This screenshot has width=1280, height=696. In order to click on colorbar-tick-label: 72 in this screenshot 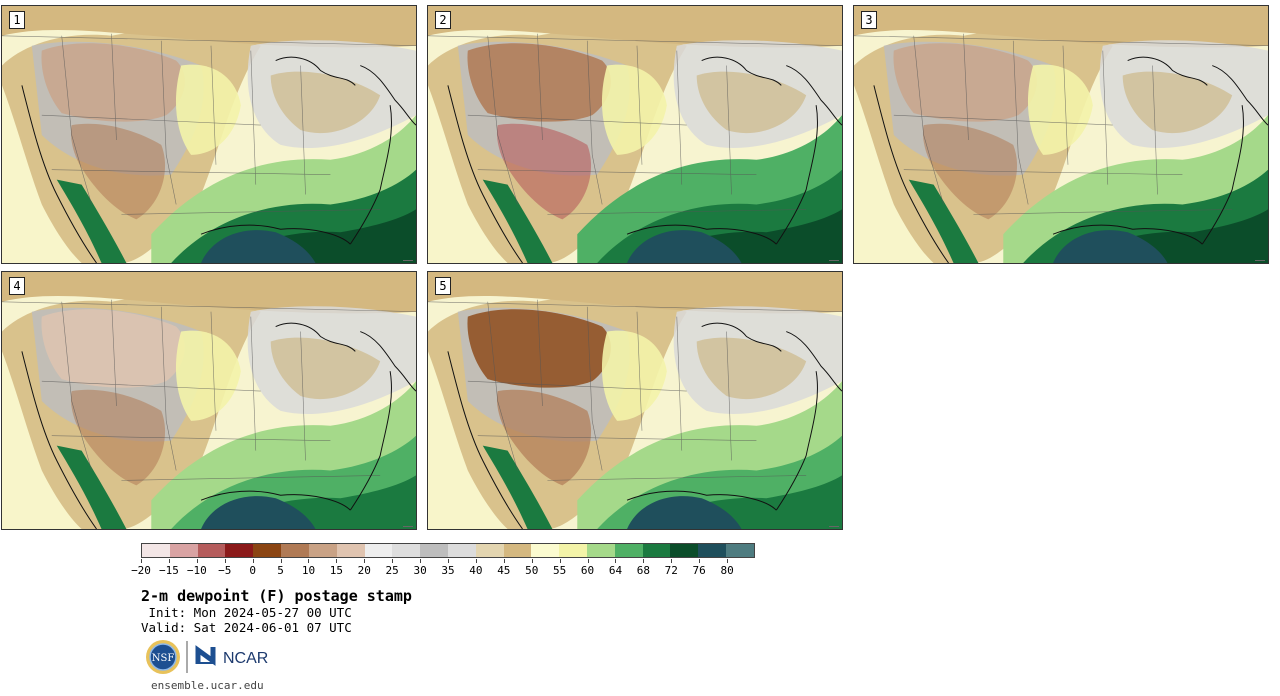, I will do `click(671, 570)`.